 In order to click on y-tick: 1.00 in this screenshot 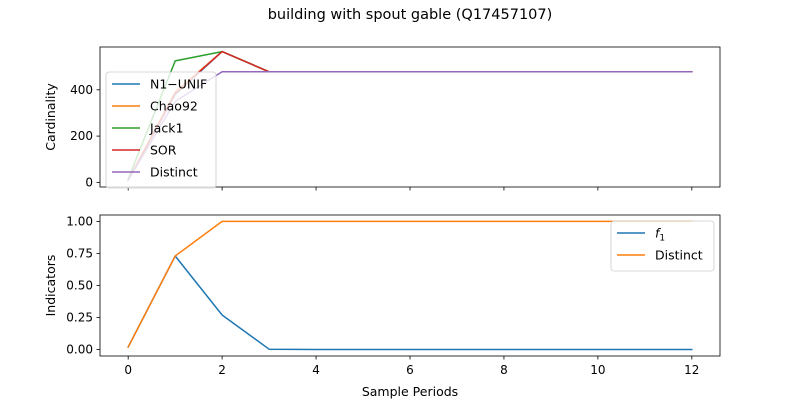, I will do `click(83, 221)`.